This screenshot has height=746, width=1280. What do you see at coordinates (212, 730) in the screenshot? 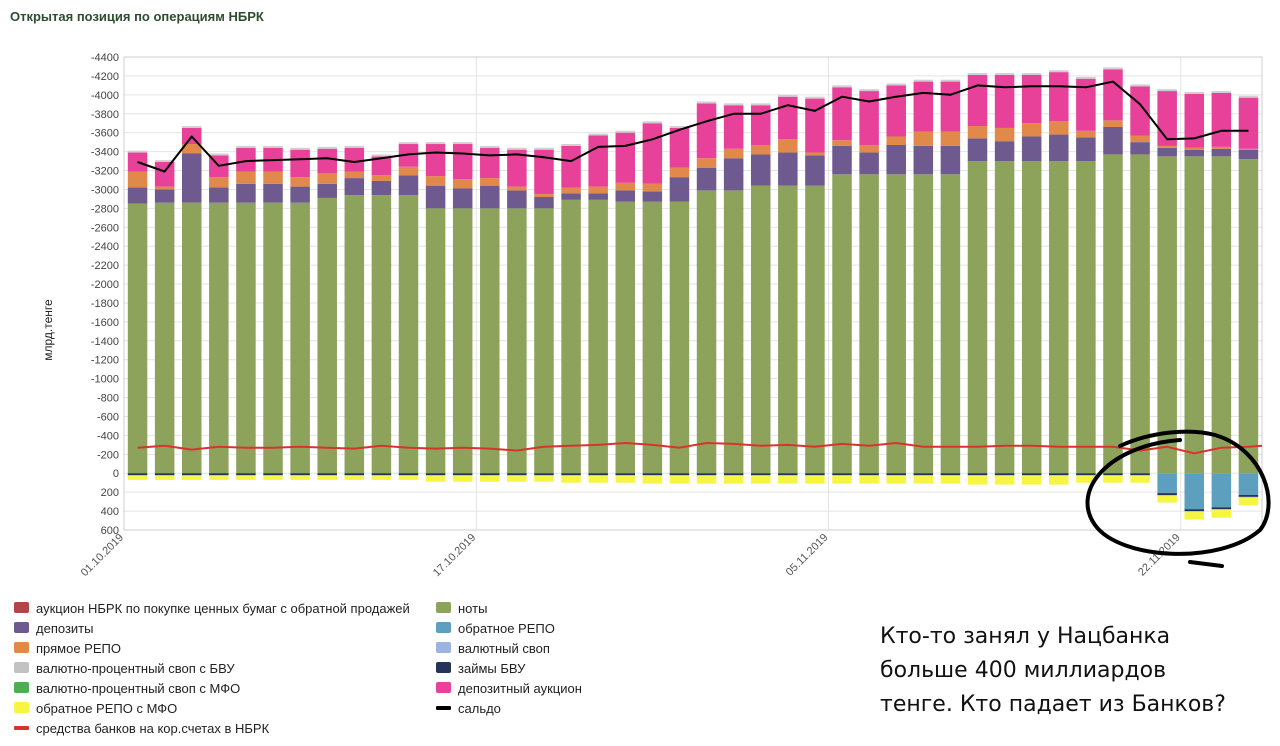
I see `legend-item: средства банков на кор.счетах в НБРК` at bounding box center [212, 730].